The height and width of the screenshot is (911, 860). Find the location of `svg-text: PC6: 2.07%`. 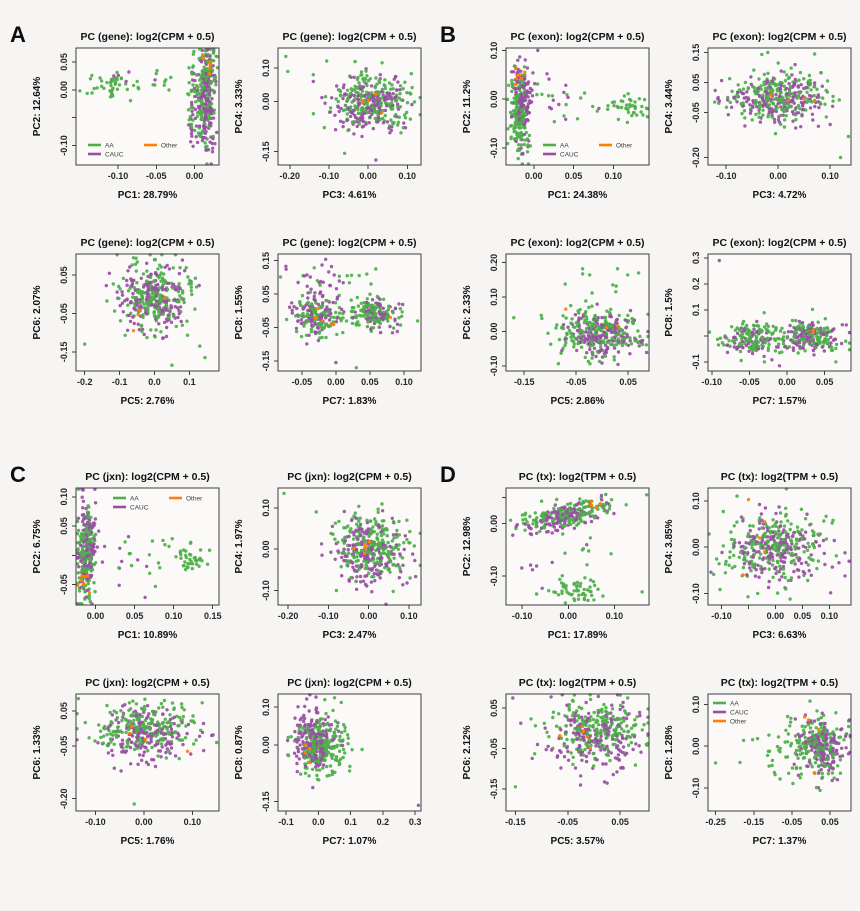

svg-text: PC6: 2.07% is located at coordinates (37, 312).